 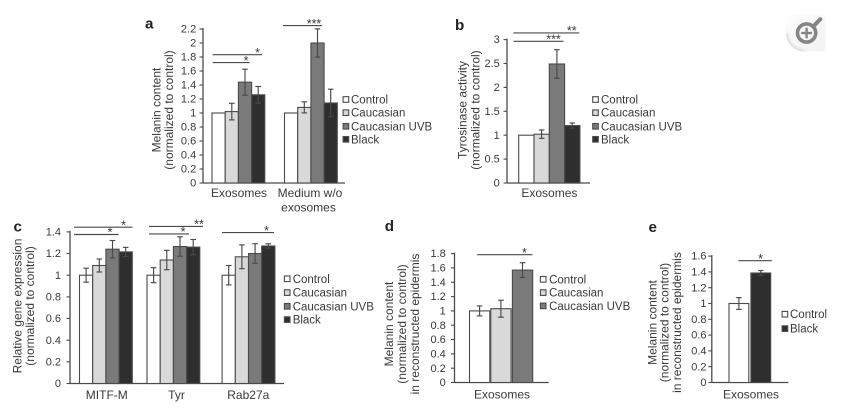 I want to click on svg-text: d, so click(x=389, y=226).